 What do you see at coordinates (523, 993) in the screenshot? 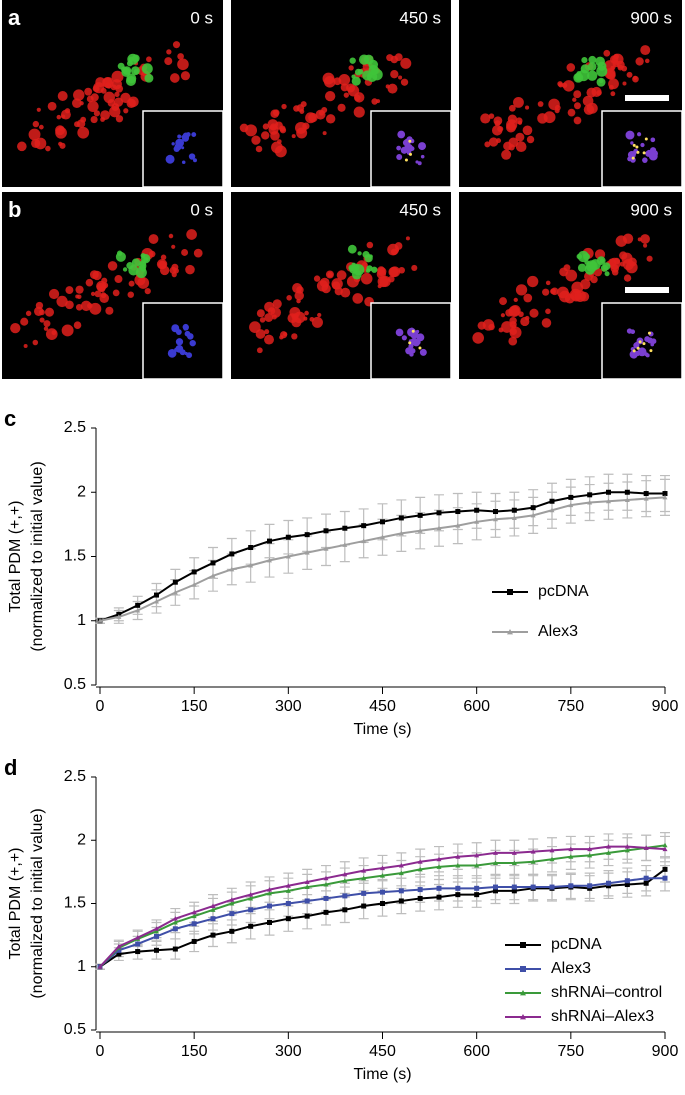
I see `legend-marker` at bounding box center [523, 993].